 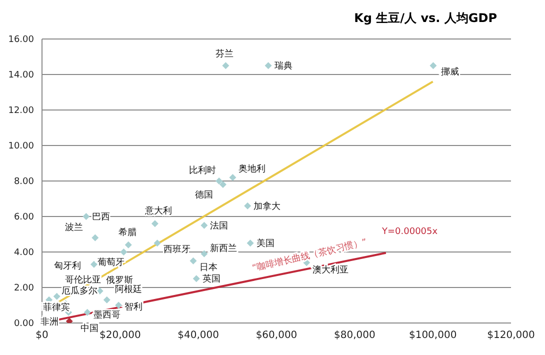 What do you see at coordinates (219, 226) in the screenshot?
I see `annotation: 法国` at bounding box center [219, 226].